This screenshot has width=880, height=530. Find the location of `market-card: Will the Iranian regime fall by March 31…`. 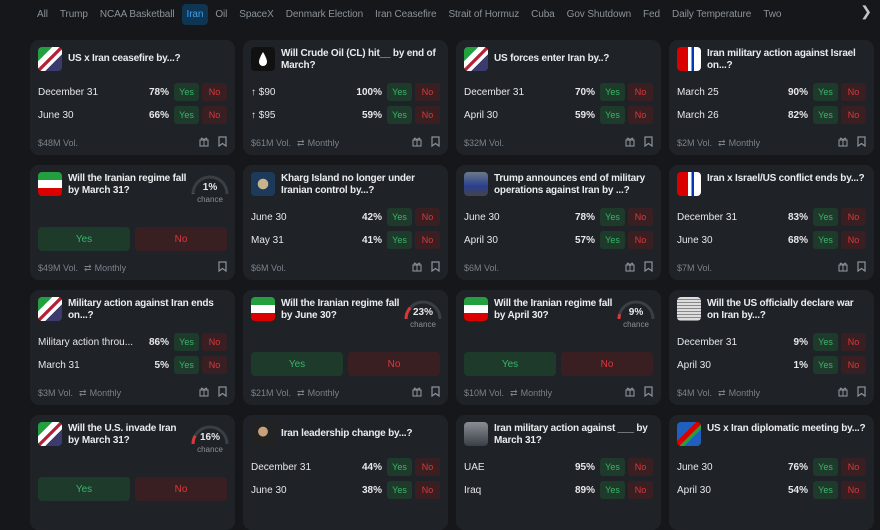

market-card: Will the Iranian regime fall by March 31… is located at coordinates (132, 222).